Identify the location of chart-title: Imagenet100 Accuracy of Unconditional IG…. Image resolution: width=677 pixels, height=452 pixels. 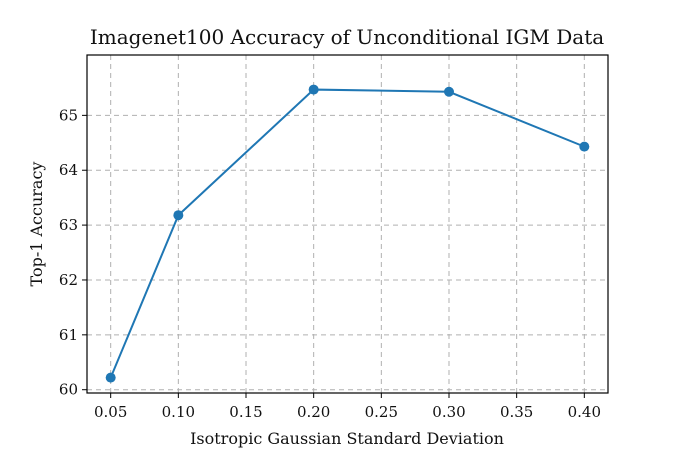
(347, 37).